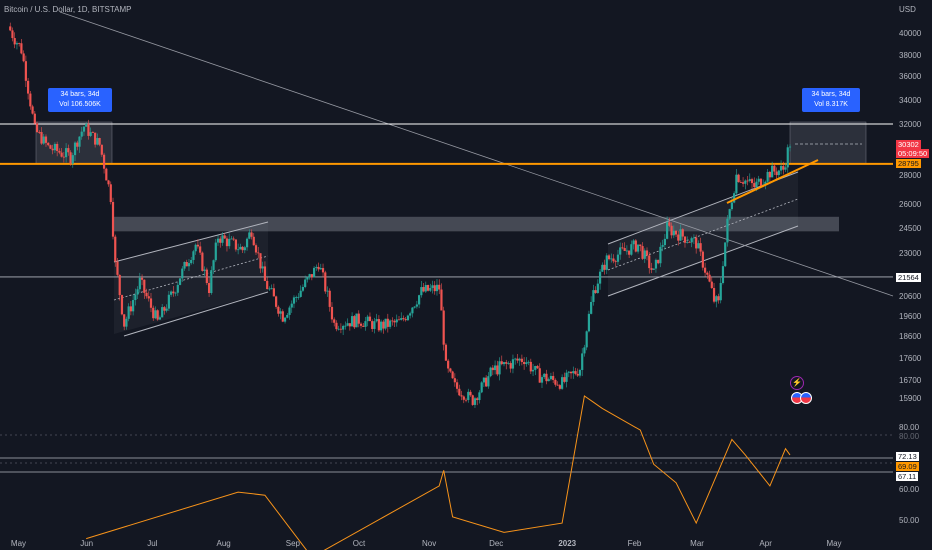 Image resolution: width=932 pixels, height=550 pixels. Describe the element at coordinates (910, 316) in the screenshot. I see `price-axis-tick: 19600` at that location.